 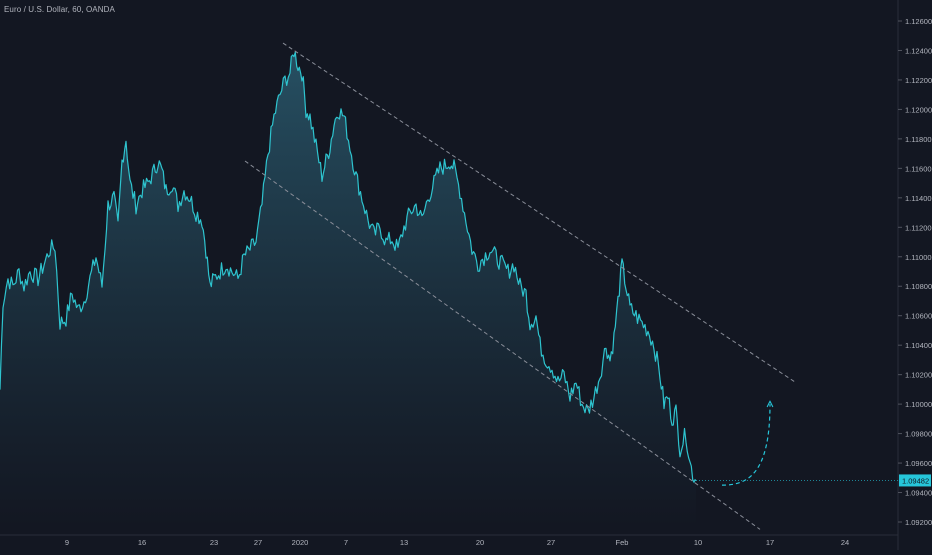 I want to click on y-tick-label: 1.10200, so click(x=918, y=375).